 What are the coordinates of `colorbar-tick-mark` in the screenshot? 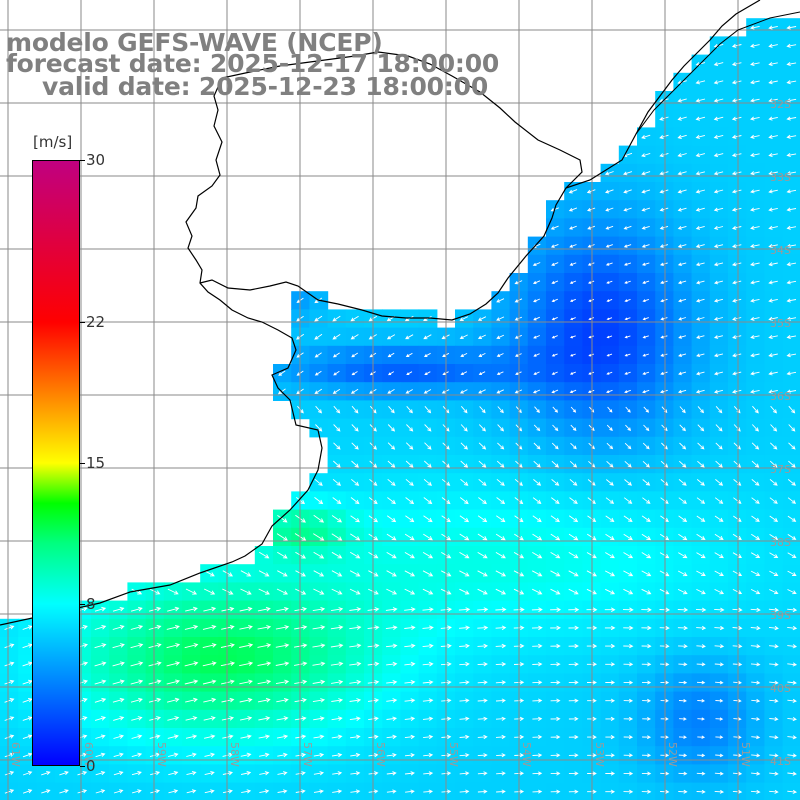 It's located at (82, 766).